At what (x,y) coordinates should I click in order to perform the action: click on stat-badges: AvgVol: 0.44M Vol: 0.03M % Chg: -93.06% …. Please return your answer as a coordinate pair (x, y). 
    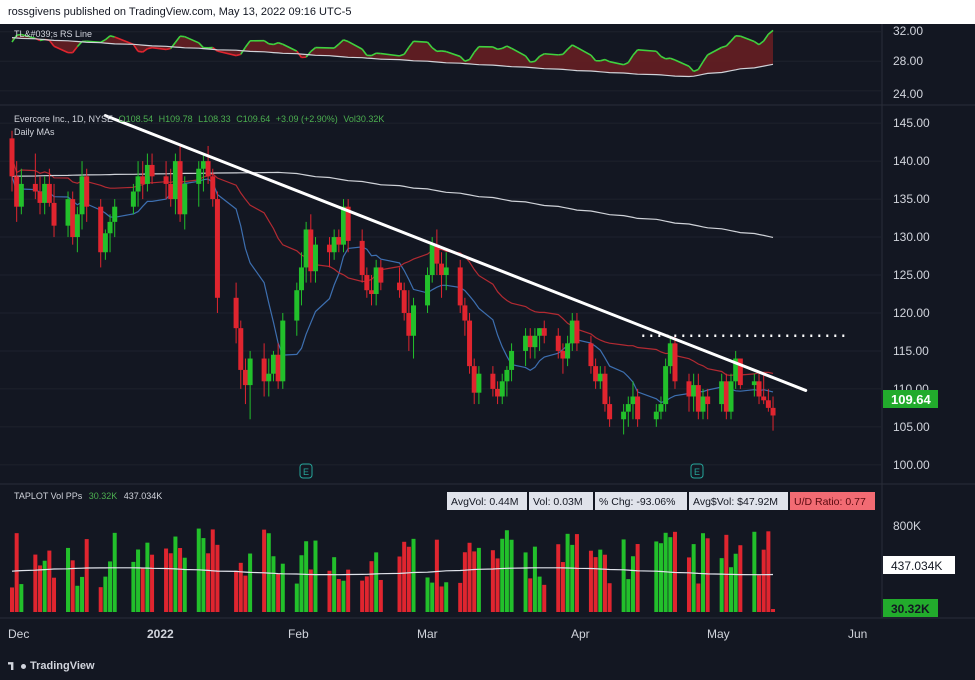
    Looking at the image, I should click on (661, 501).